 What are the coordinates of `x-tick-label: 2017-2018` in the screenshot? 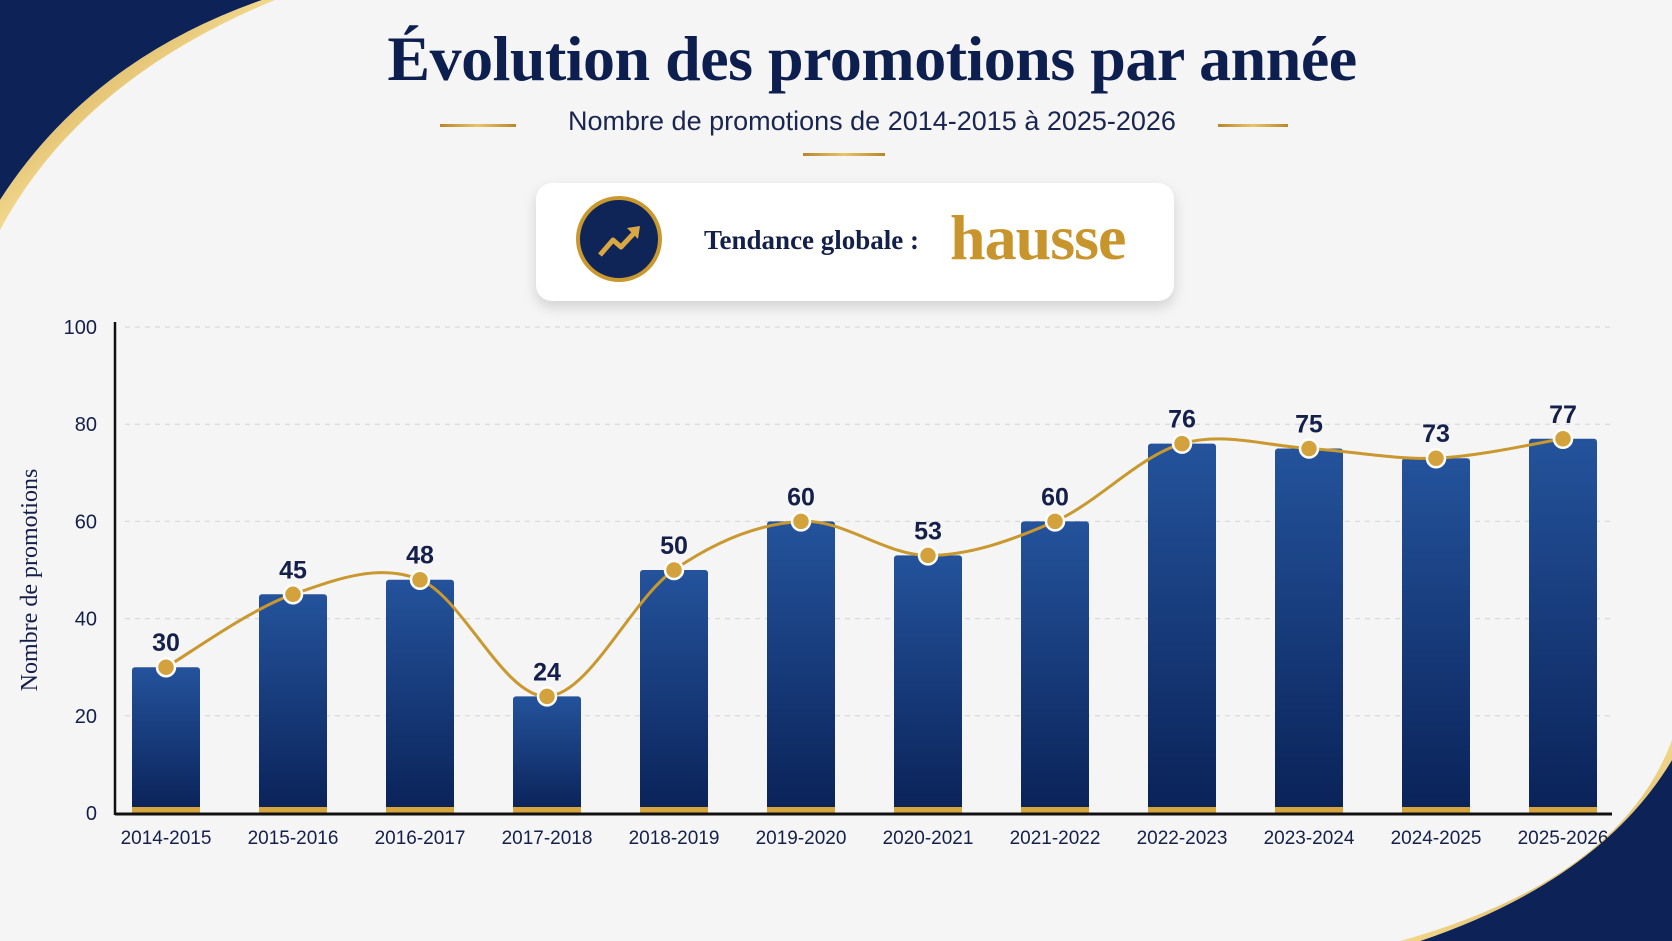 It's located at (547, 838).